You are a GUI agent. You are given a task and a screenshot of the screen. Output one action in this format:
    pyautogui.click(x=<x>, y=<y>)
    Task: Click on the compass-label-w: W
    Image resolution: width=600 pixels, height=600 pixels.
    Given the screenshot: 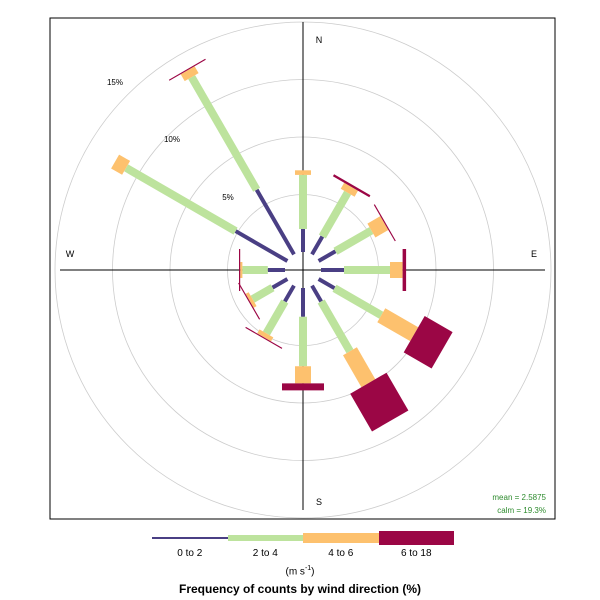 What is the action you would take?
    pyautogui.click(x=70, y=254)
    